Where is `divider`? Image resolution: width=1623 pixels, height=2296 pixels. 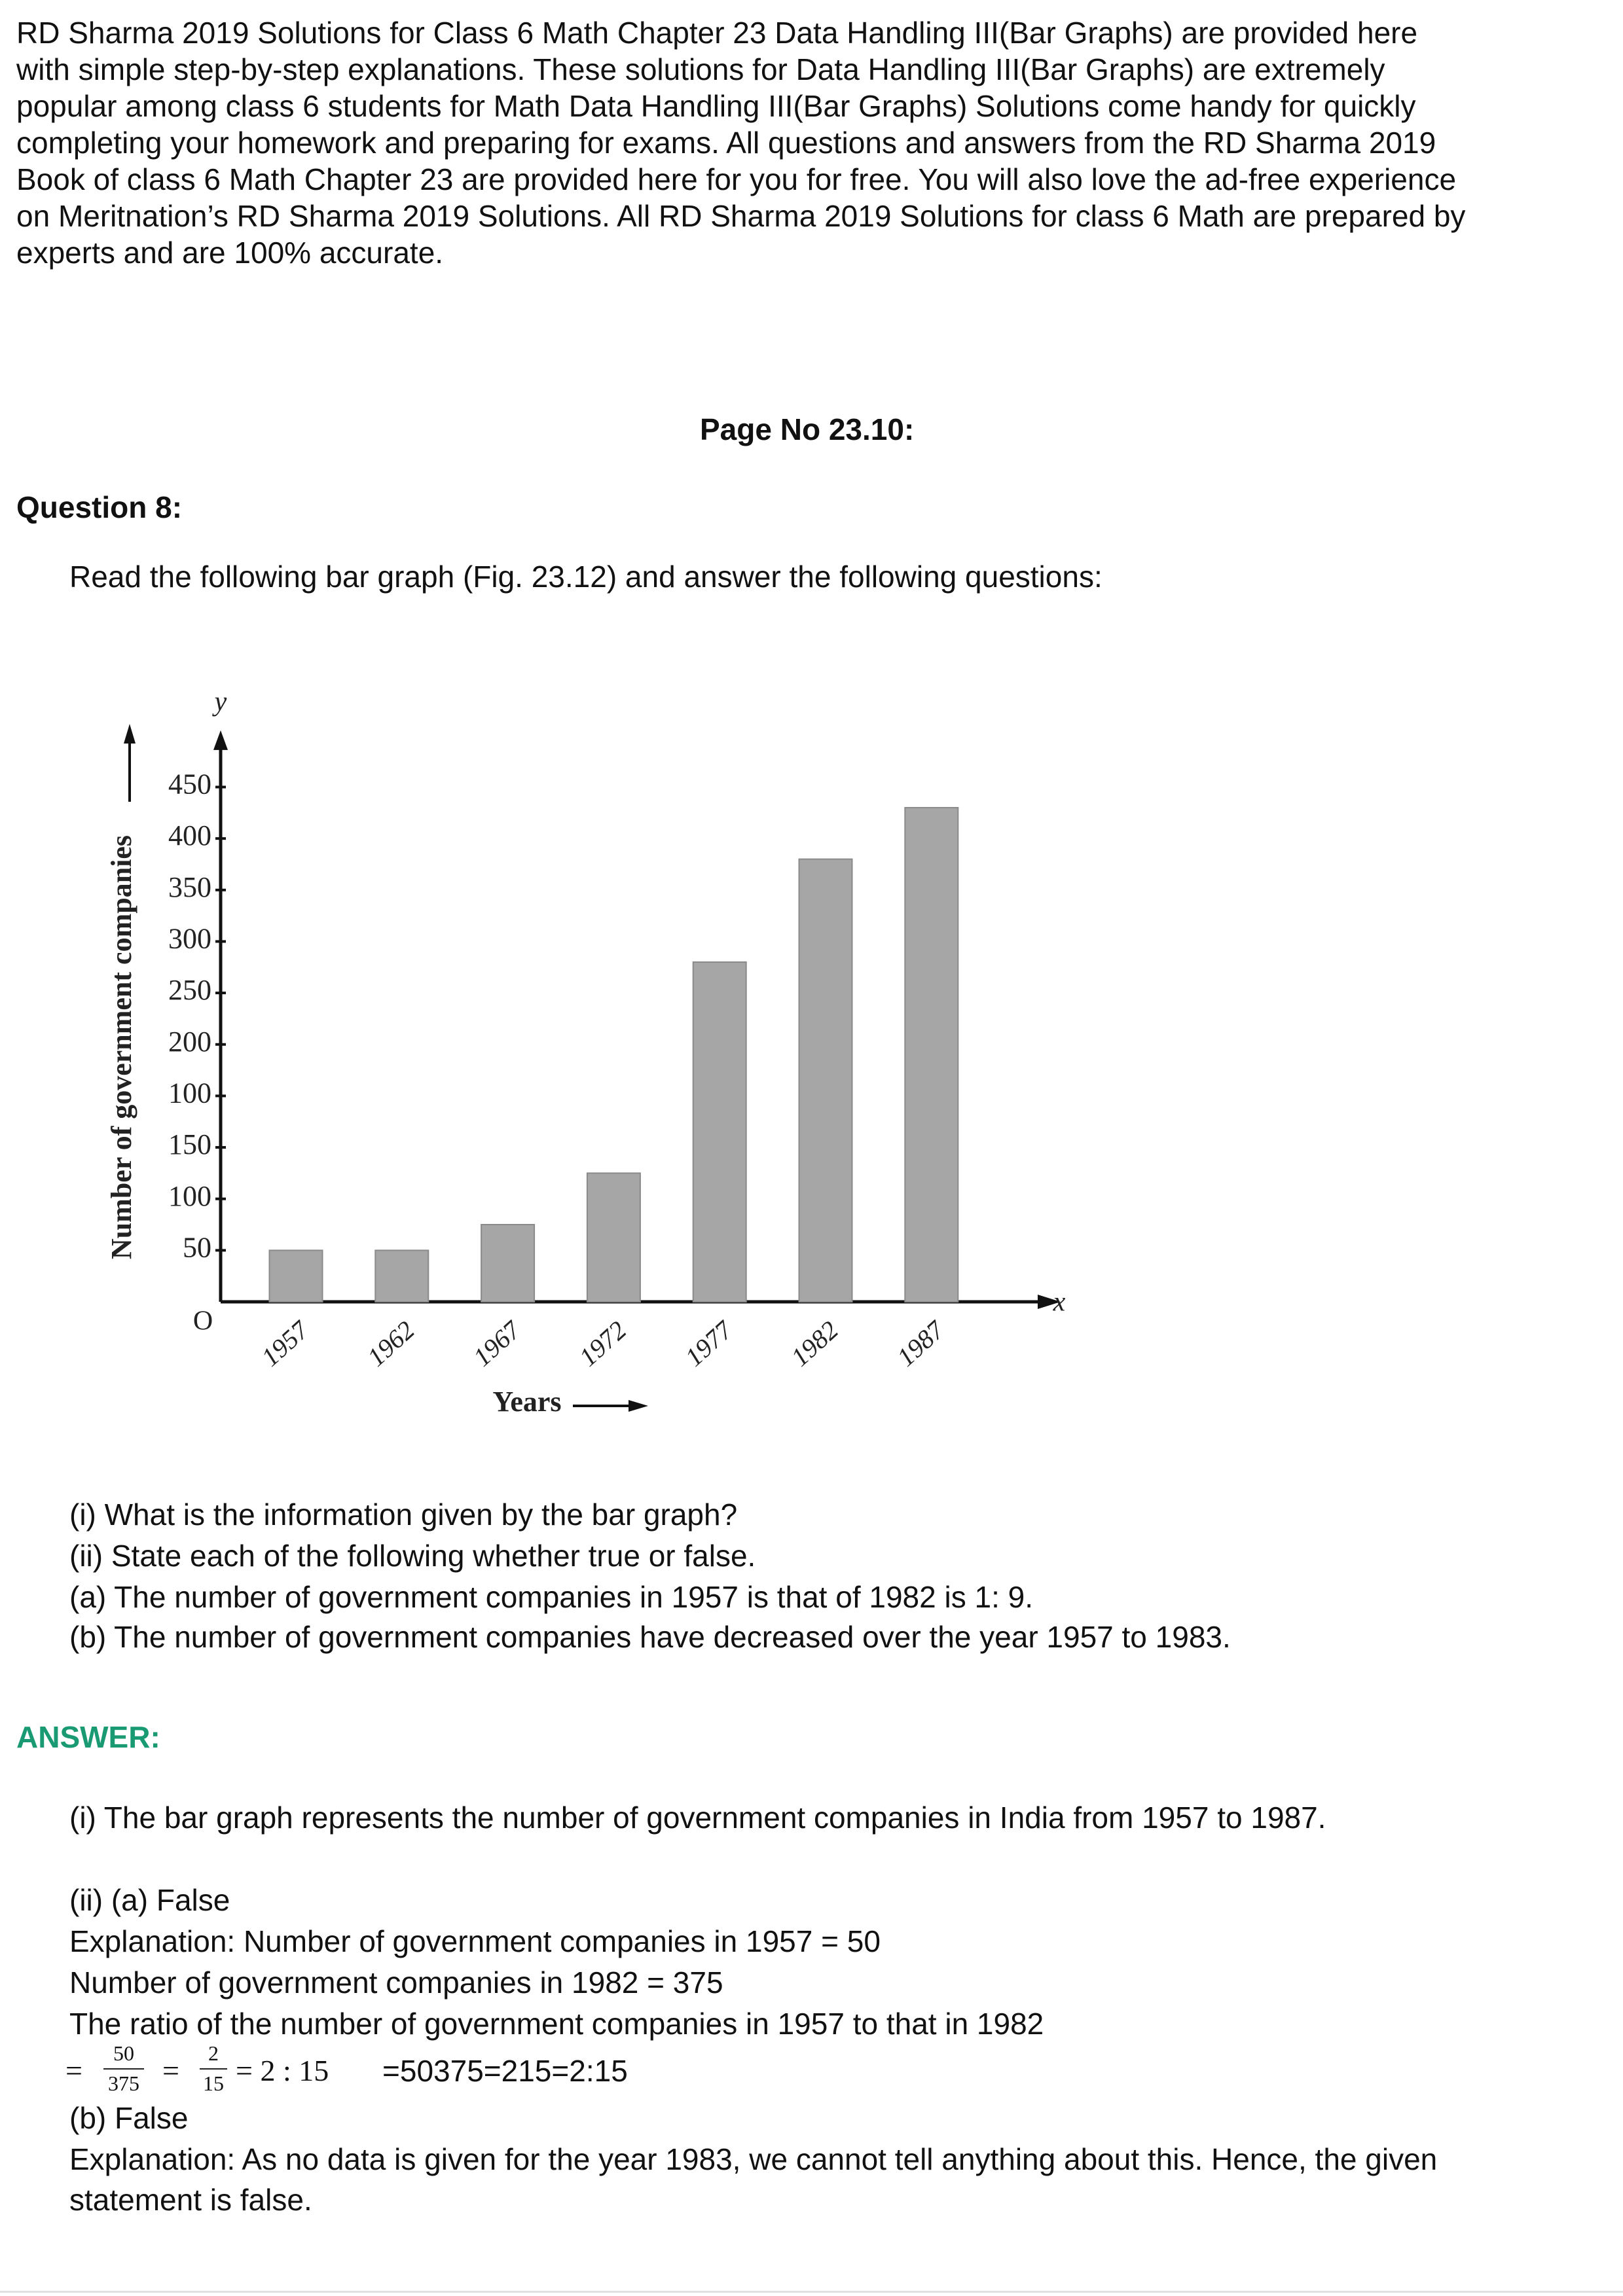 divider is located at coordinates (811, 2292).